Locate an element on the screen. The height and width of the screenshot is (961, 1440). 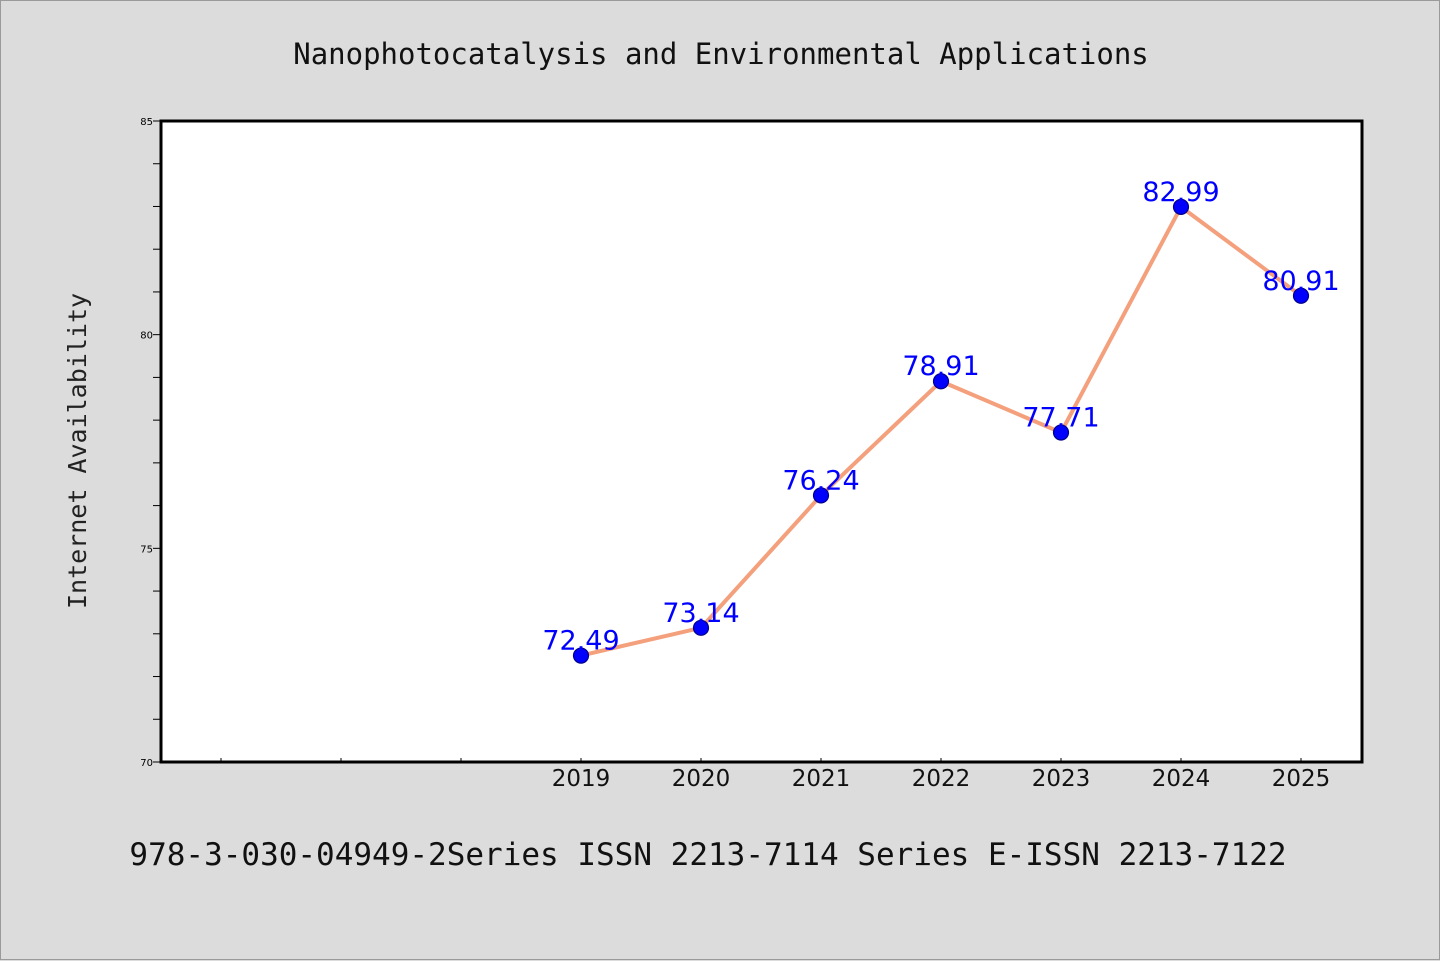
data-label: 77.71 is located at coordinates (1060, 418).